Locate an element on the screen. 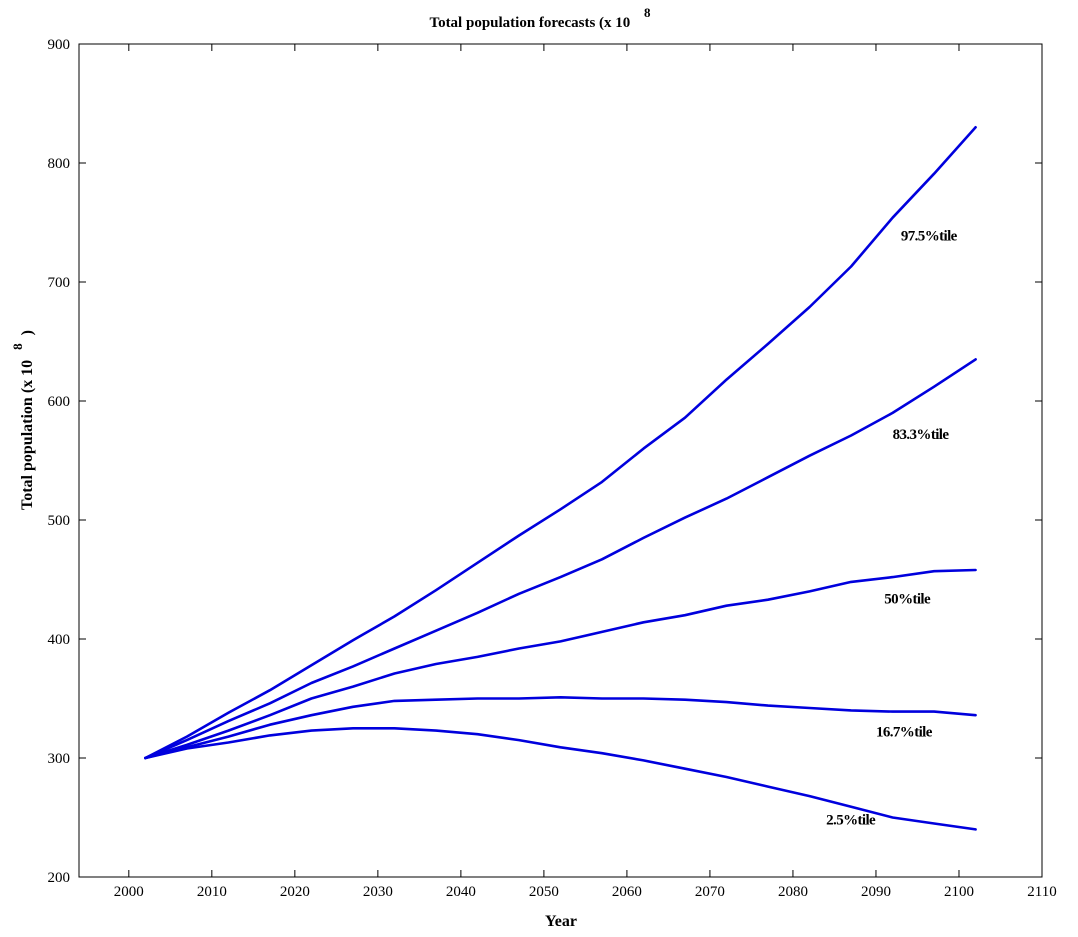  series-label: 50%tile is located at coordinates (907, 599).